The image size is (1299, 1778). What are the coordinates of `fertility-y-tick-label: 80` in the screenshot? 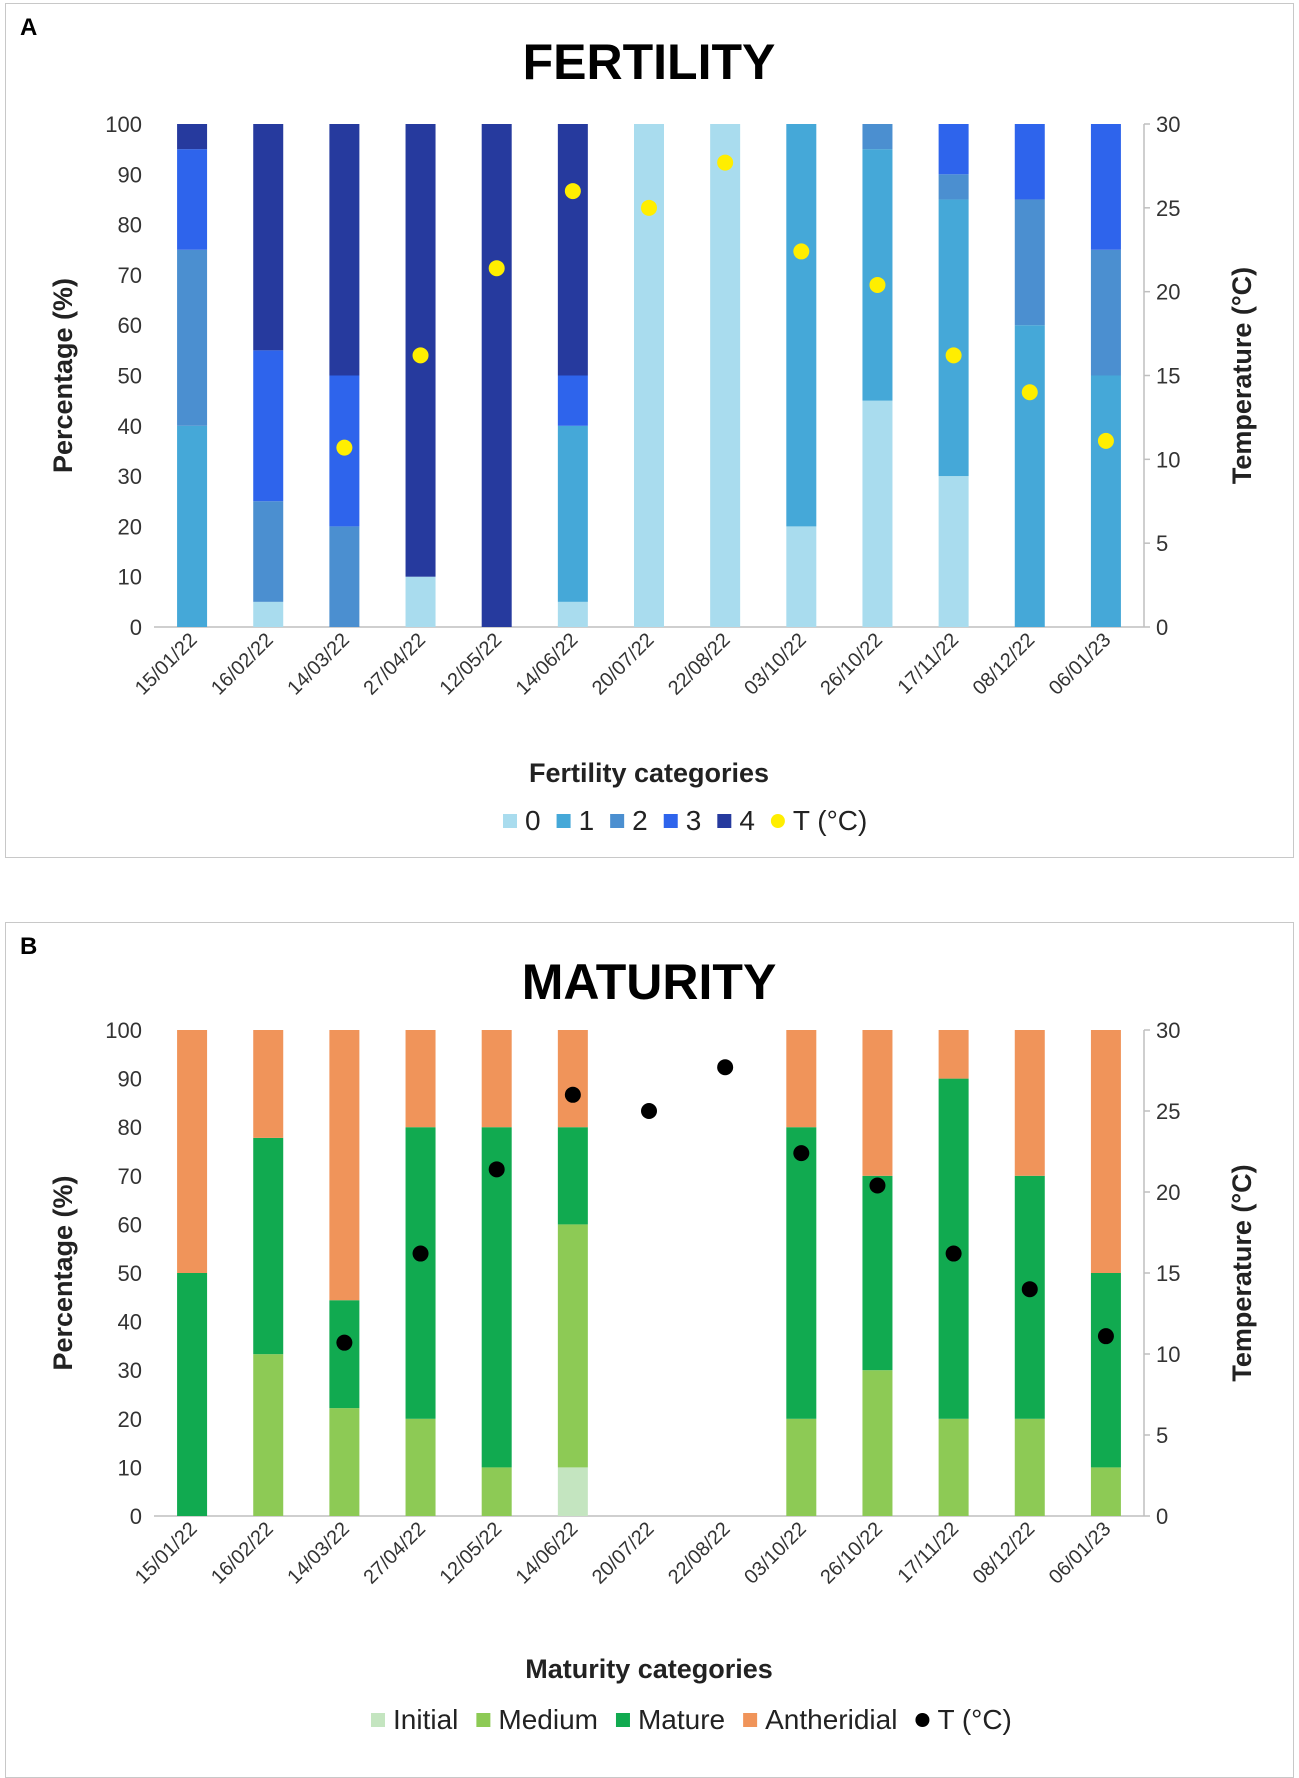 It's located at (130, 225).